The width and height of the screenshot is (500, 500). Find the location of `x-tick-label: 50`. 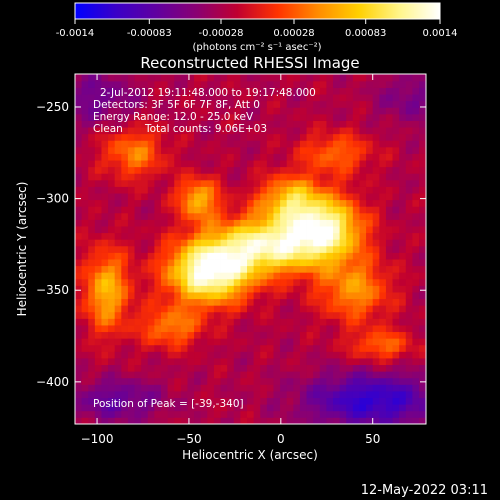

x-tick-label: 50 is located at coordinates (372, 439).